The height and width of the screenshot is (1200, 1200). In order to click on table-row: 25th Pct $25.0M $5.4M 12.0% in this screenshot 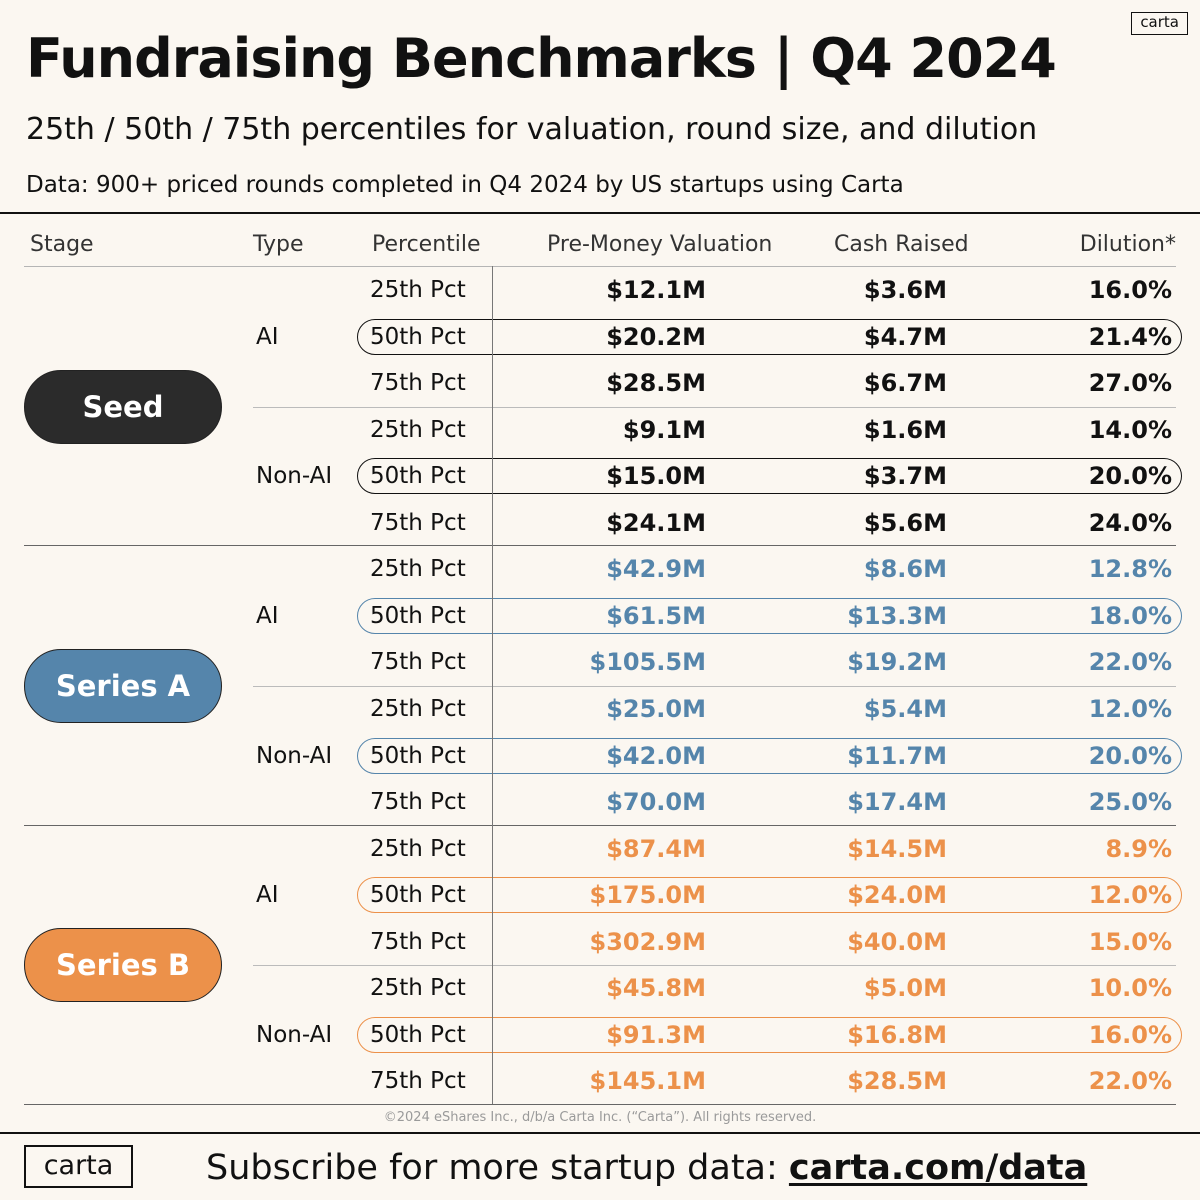, I will do `click(600, 709)`.